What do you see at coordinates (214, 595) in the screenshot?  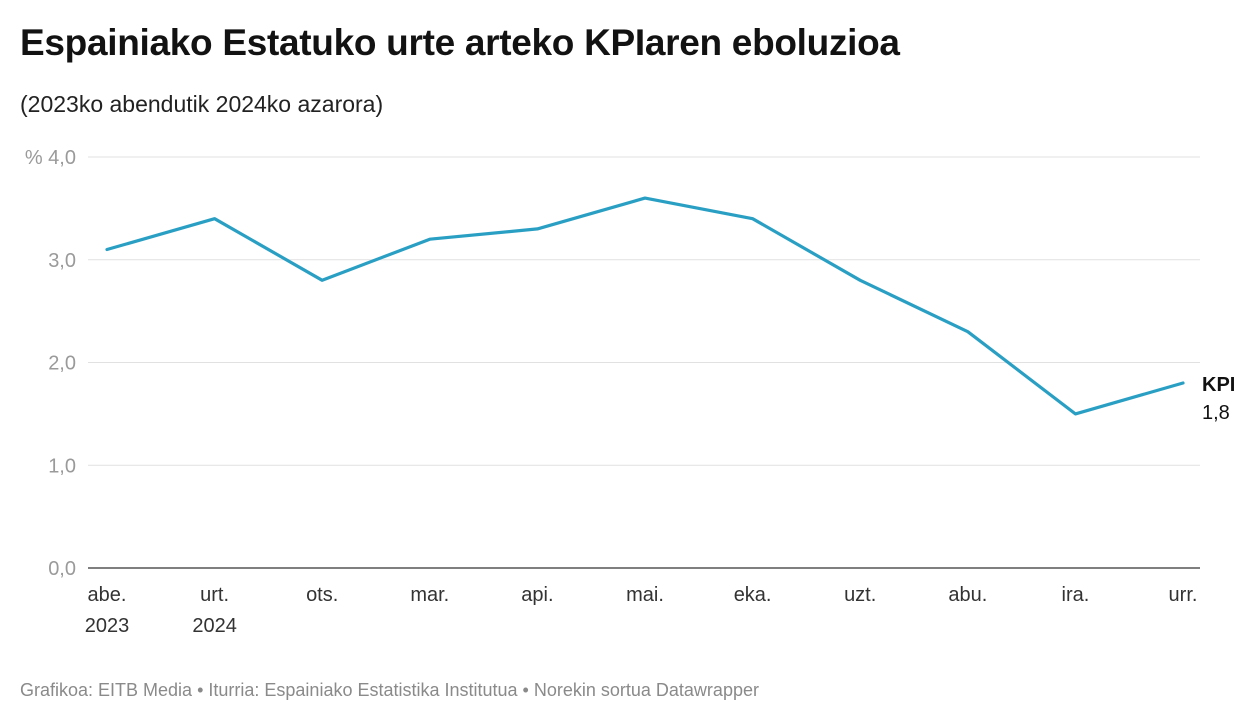 I see `x-tick-label: urt.` at bounding box center [214, 595].